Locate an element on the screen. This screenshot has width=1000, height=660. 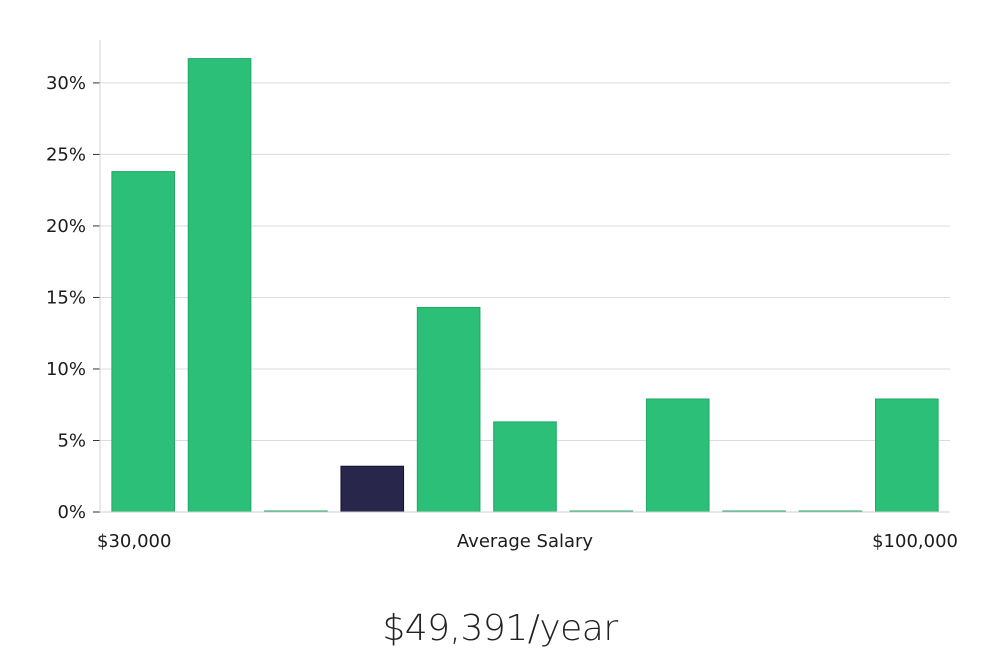
y-tick-label: 5% is located at coordinates (71, 440).